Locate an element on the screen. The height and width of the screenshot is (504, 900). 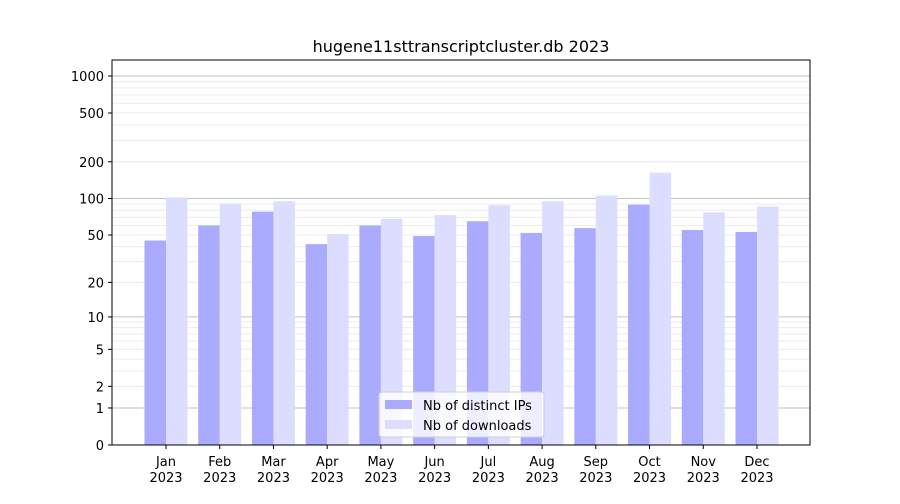
x-tick-label: Nov is located at coordinates (704, 462).